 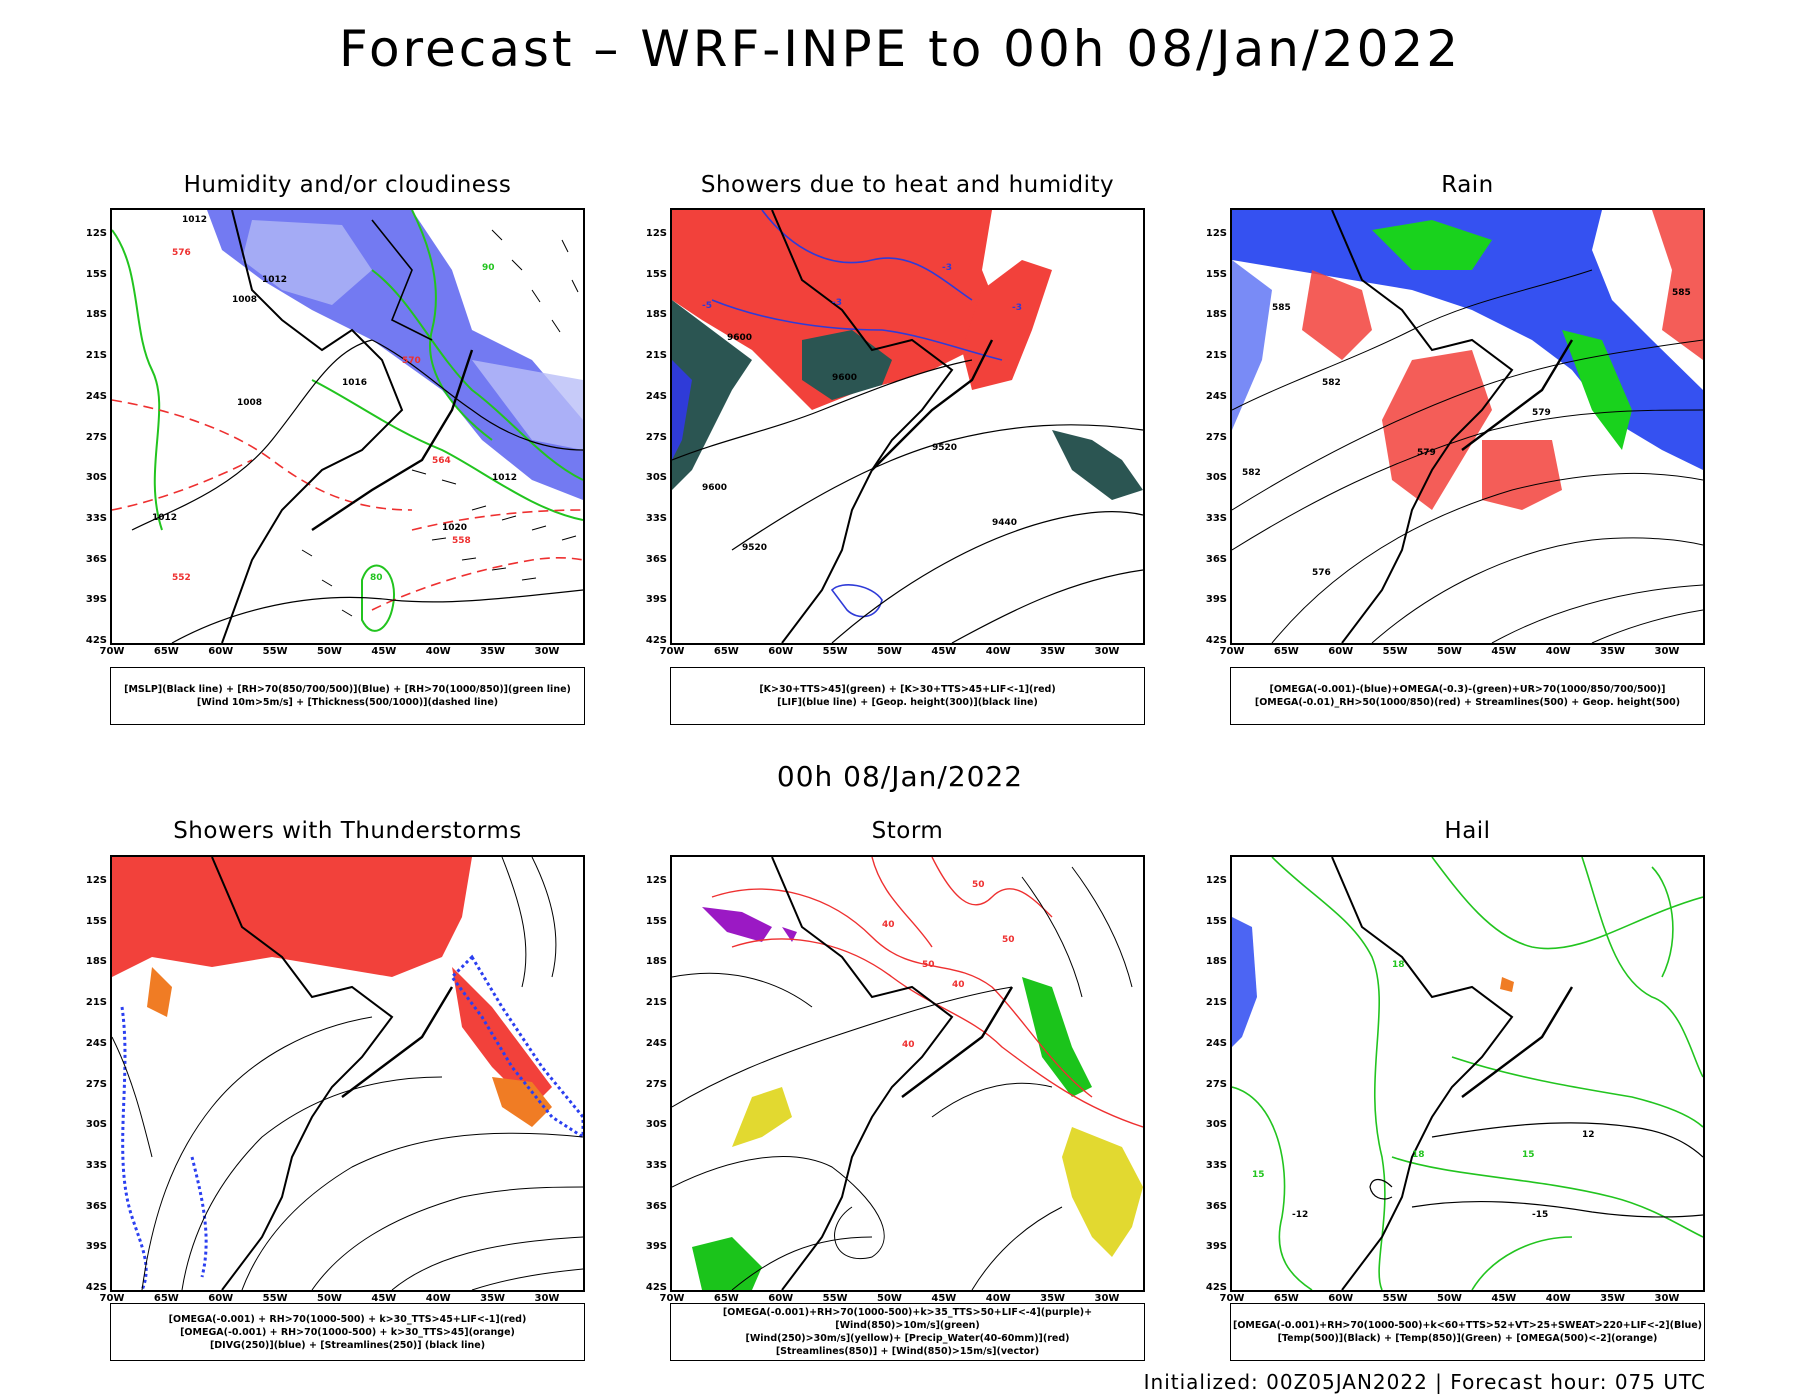 I want to click on map-rain: 585 585 582 579 576 579 582, so click(x=1467, y=426).